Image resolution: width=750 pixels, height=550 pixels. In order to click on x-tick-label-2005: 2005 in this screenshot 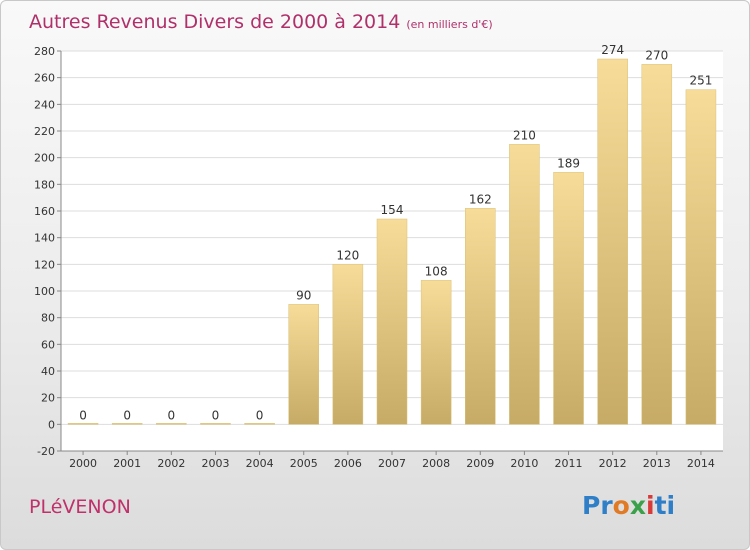, I will do `click(304, 463)`.